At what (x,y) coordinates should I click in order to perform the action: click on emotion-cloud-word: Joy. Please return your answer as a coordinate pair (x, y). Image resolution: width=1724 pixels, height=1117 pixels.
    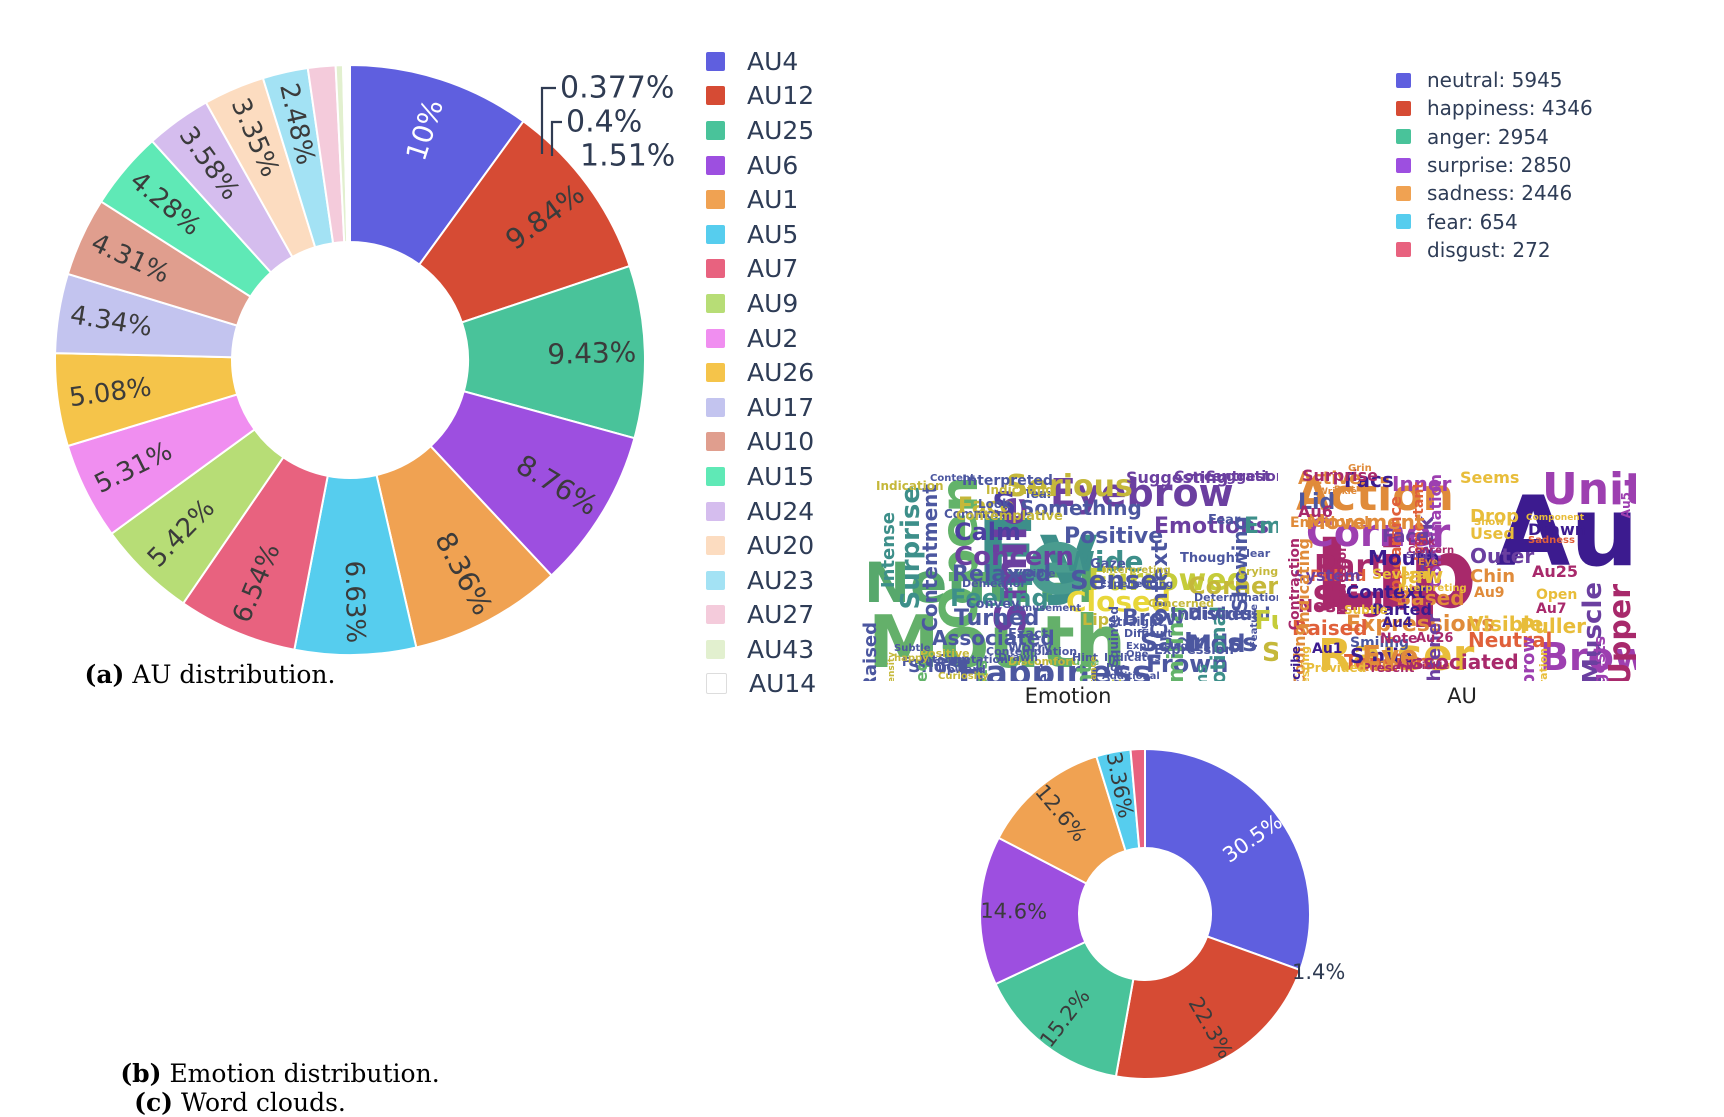
    Looking at the image, I should click on (1115, 667).